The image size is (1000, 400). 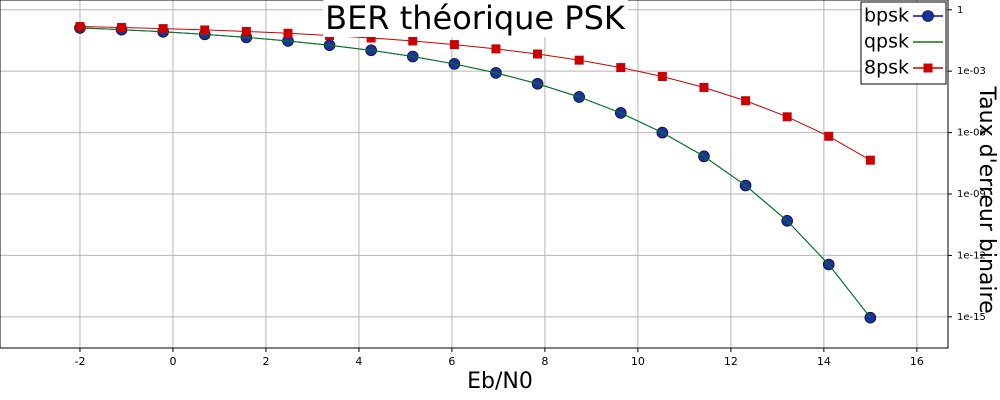 What do you see at coordinates (172, 361) in the screenshot?
I see `x-tick-label: 0` at bounding box center [172, 361].